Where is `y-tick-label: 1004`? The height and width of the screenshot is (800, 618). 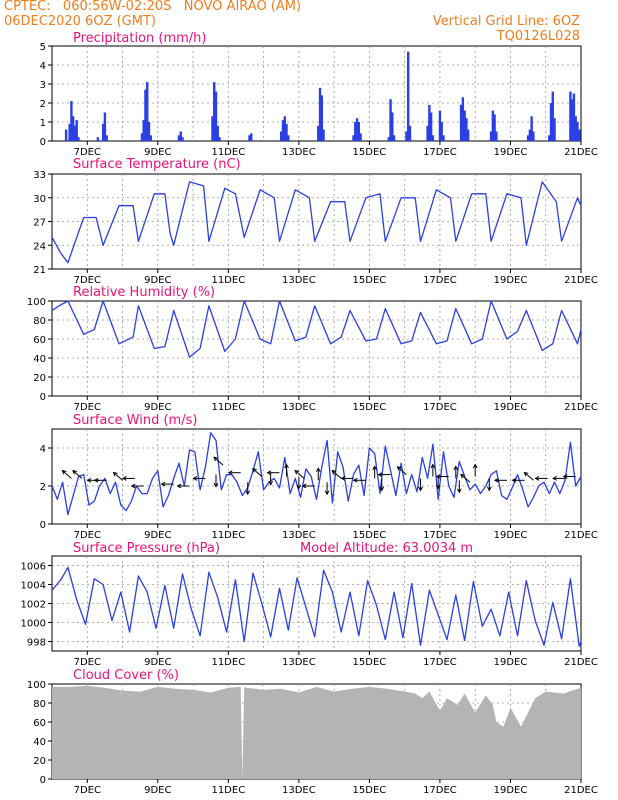 y-tick-label: 1004 is located at coordinates (33, 586).